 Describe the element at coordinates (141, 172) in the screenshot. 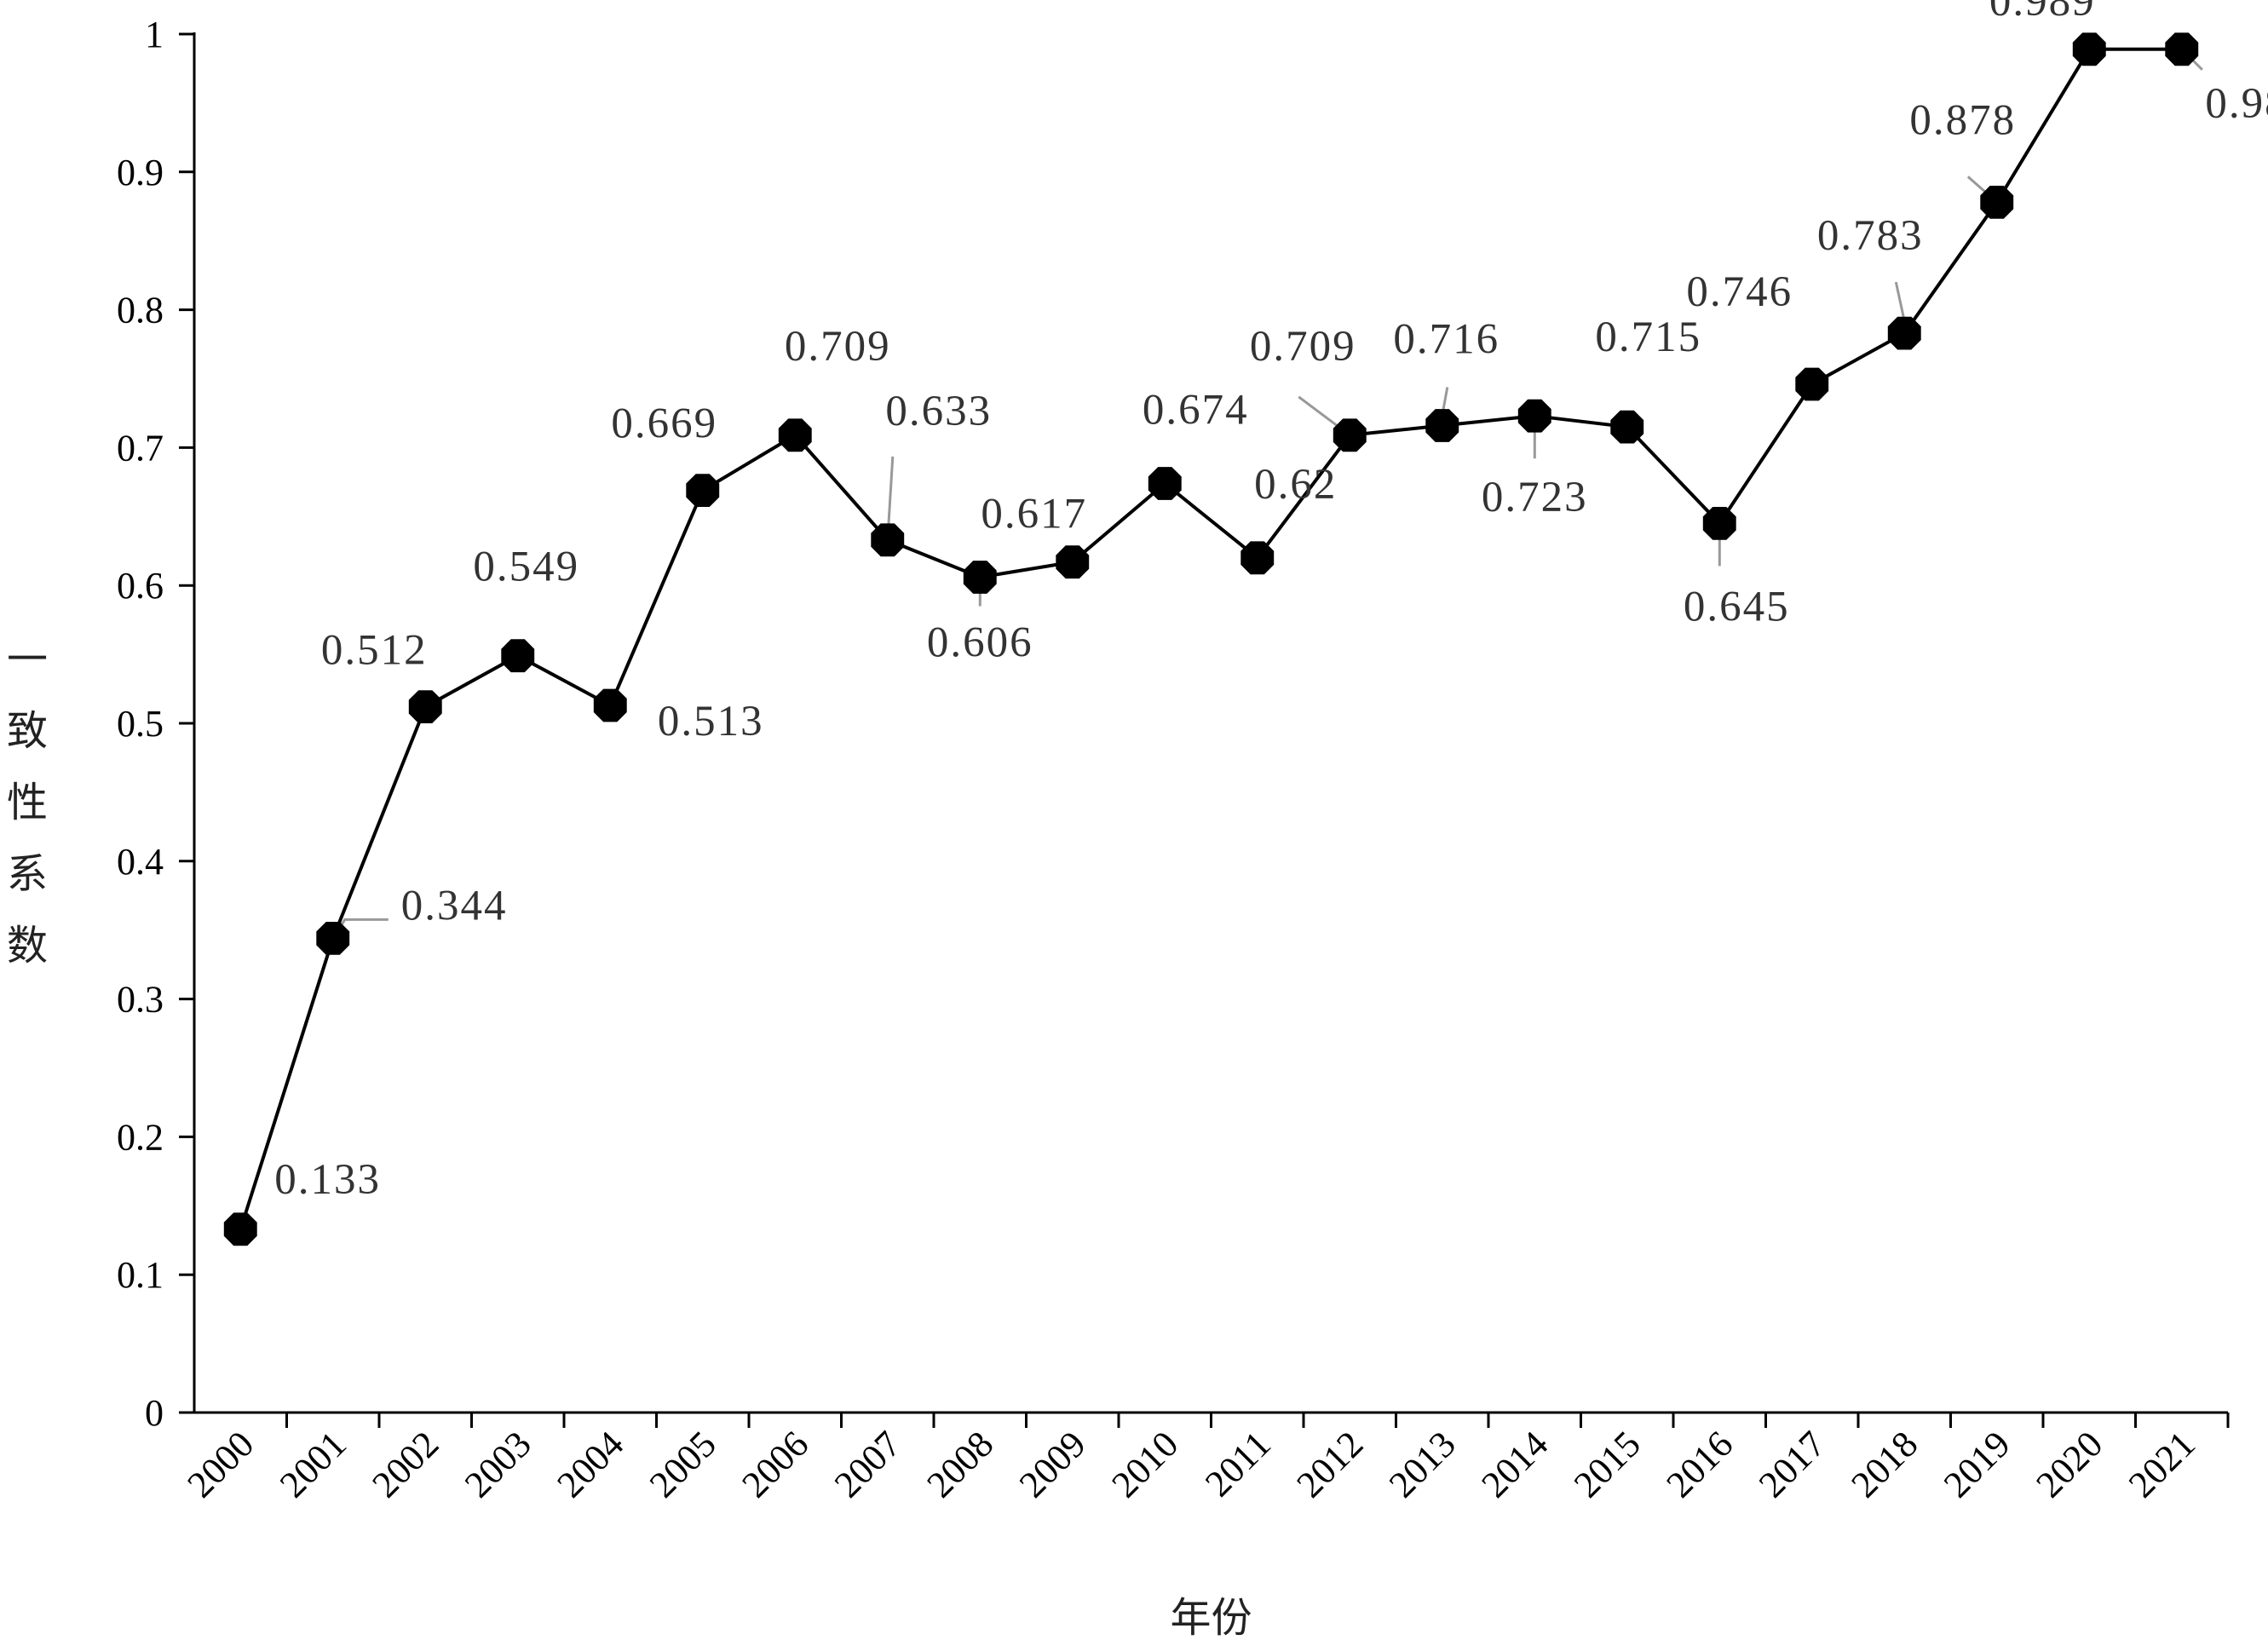

I see `y-tick-label: 0.9` at that location.